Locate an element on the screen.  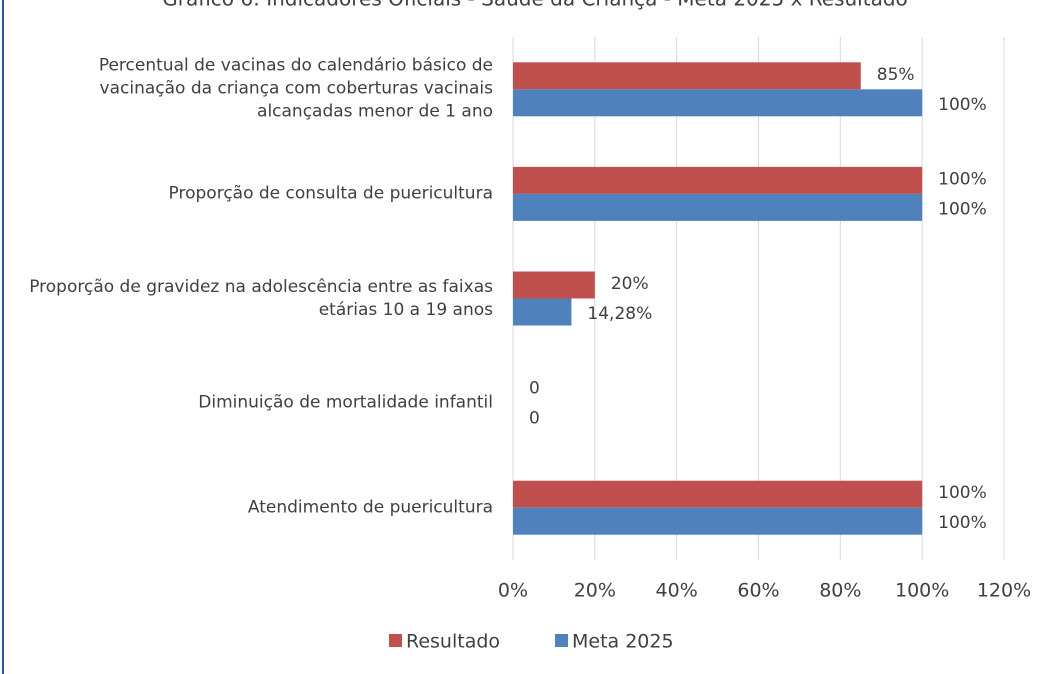
x-tick-label: 100% is located at coordinates (922, 591).